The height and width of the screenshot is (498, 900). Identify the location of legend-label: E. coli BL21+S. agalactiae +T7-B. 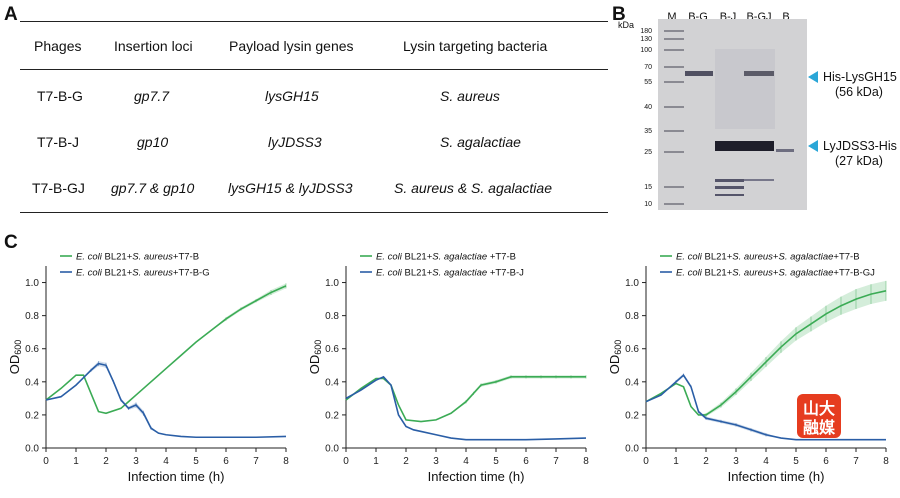
(446, 257).